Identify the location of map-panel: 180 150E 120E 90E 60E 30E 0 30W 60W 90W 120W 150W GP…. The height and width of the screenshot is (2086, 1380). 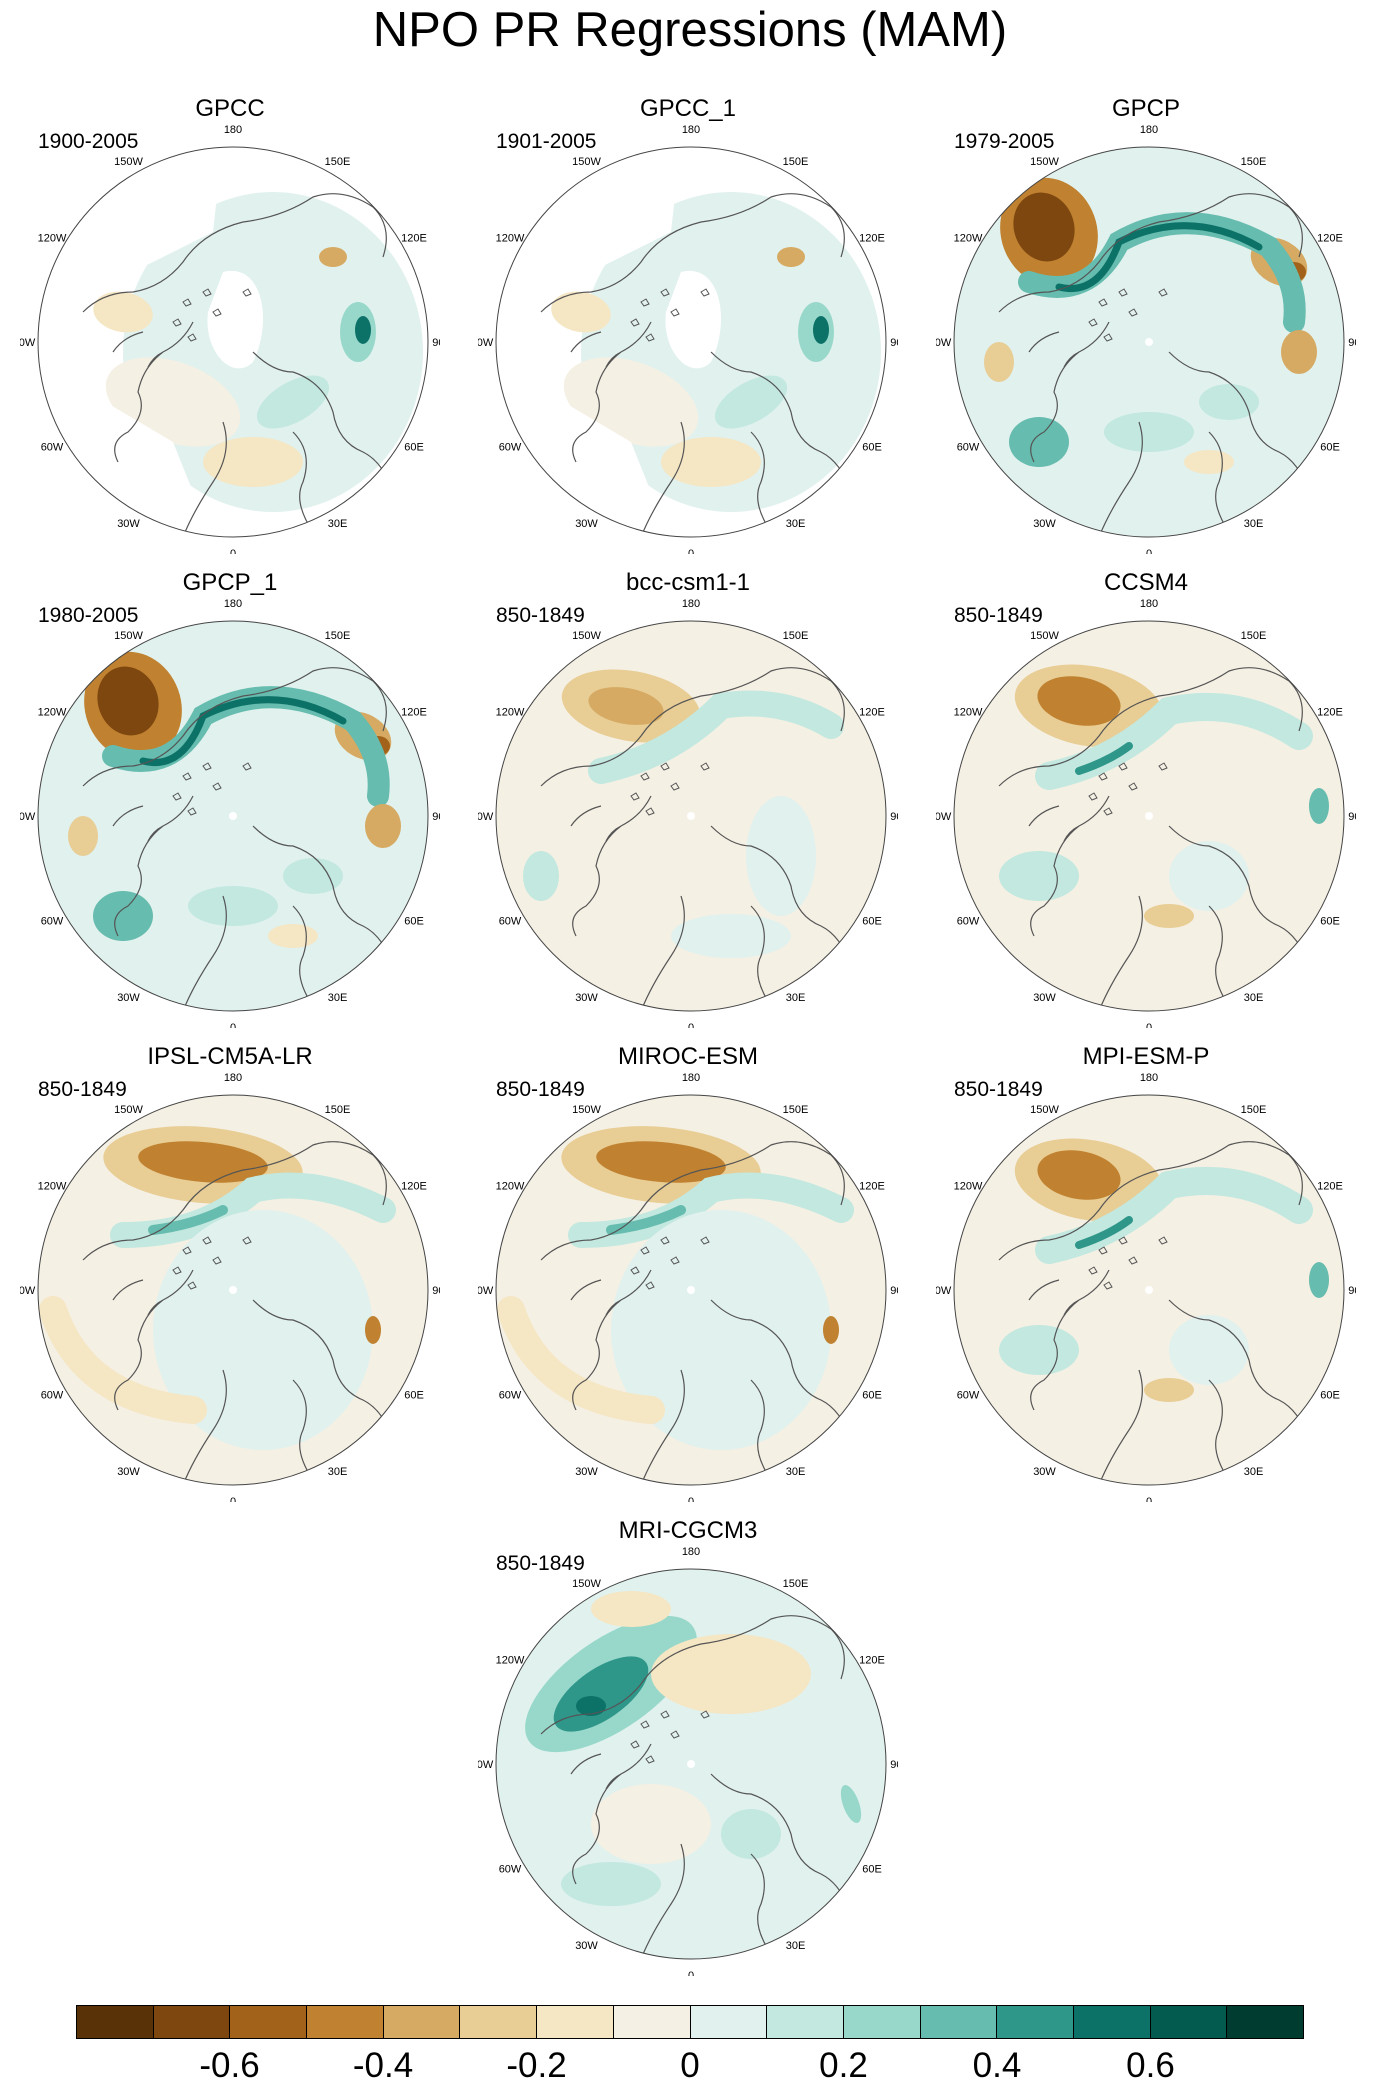
(688, 324).